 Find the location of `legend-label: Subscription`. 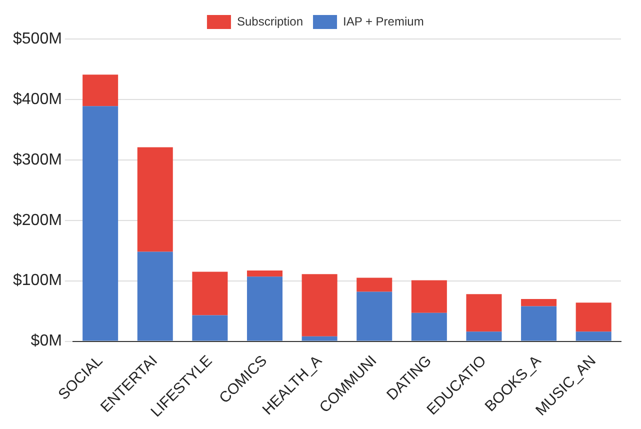

legend-label: Subscription is located at coordinates (270, 21).